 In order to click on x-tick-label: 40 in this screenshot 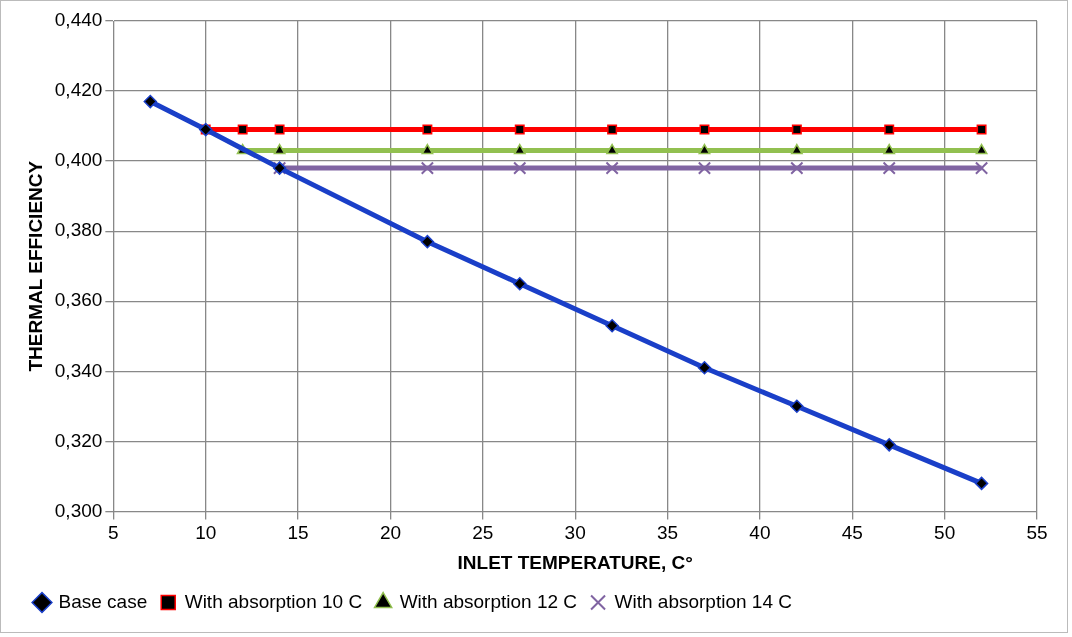, I will do `click(760, 533)`.